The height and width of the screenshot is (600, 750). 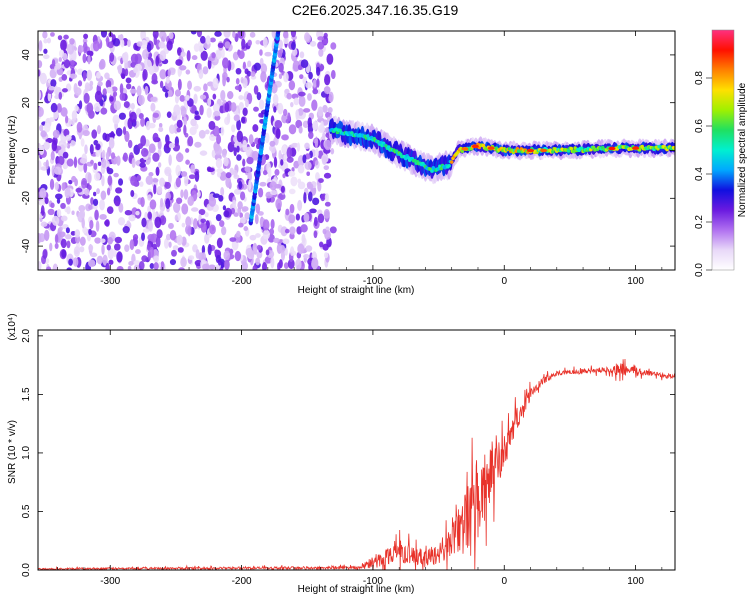 I want to click on y-tick-label: 40, so click(x=26, y=55).